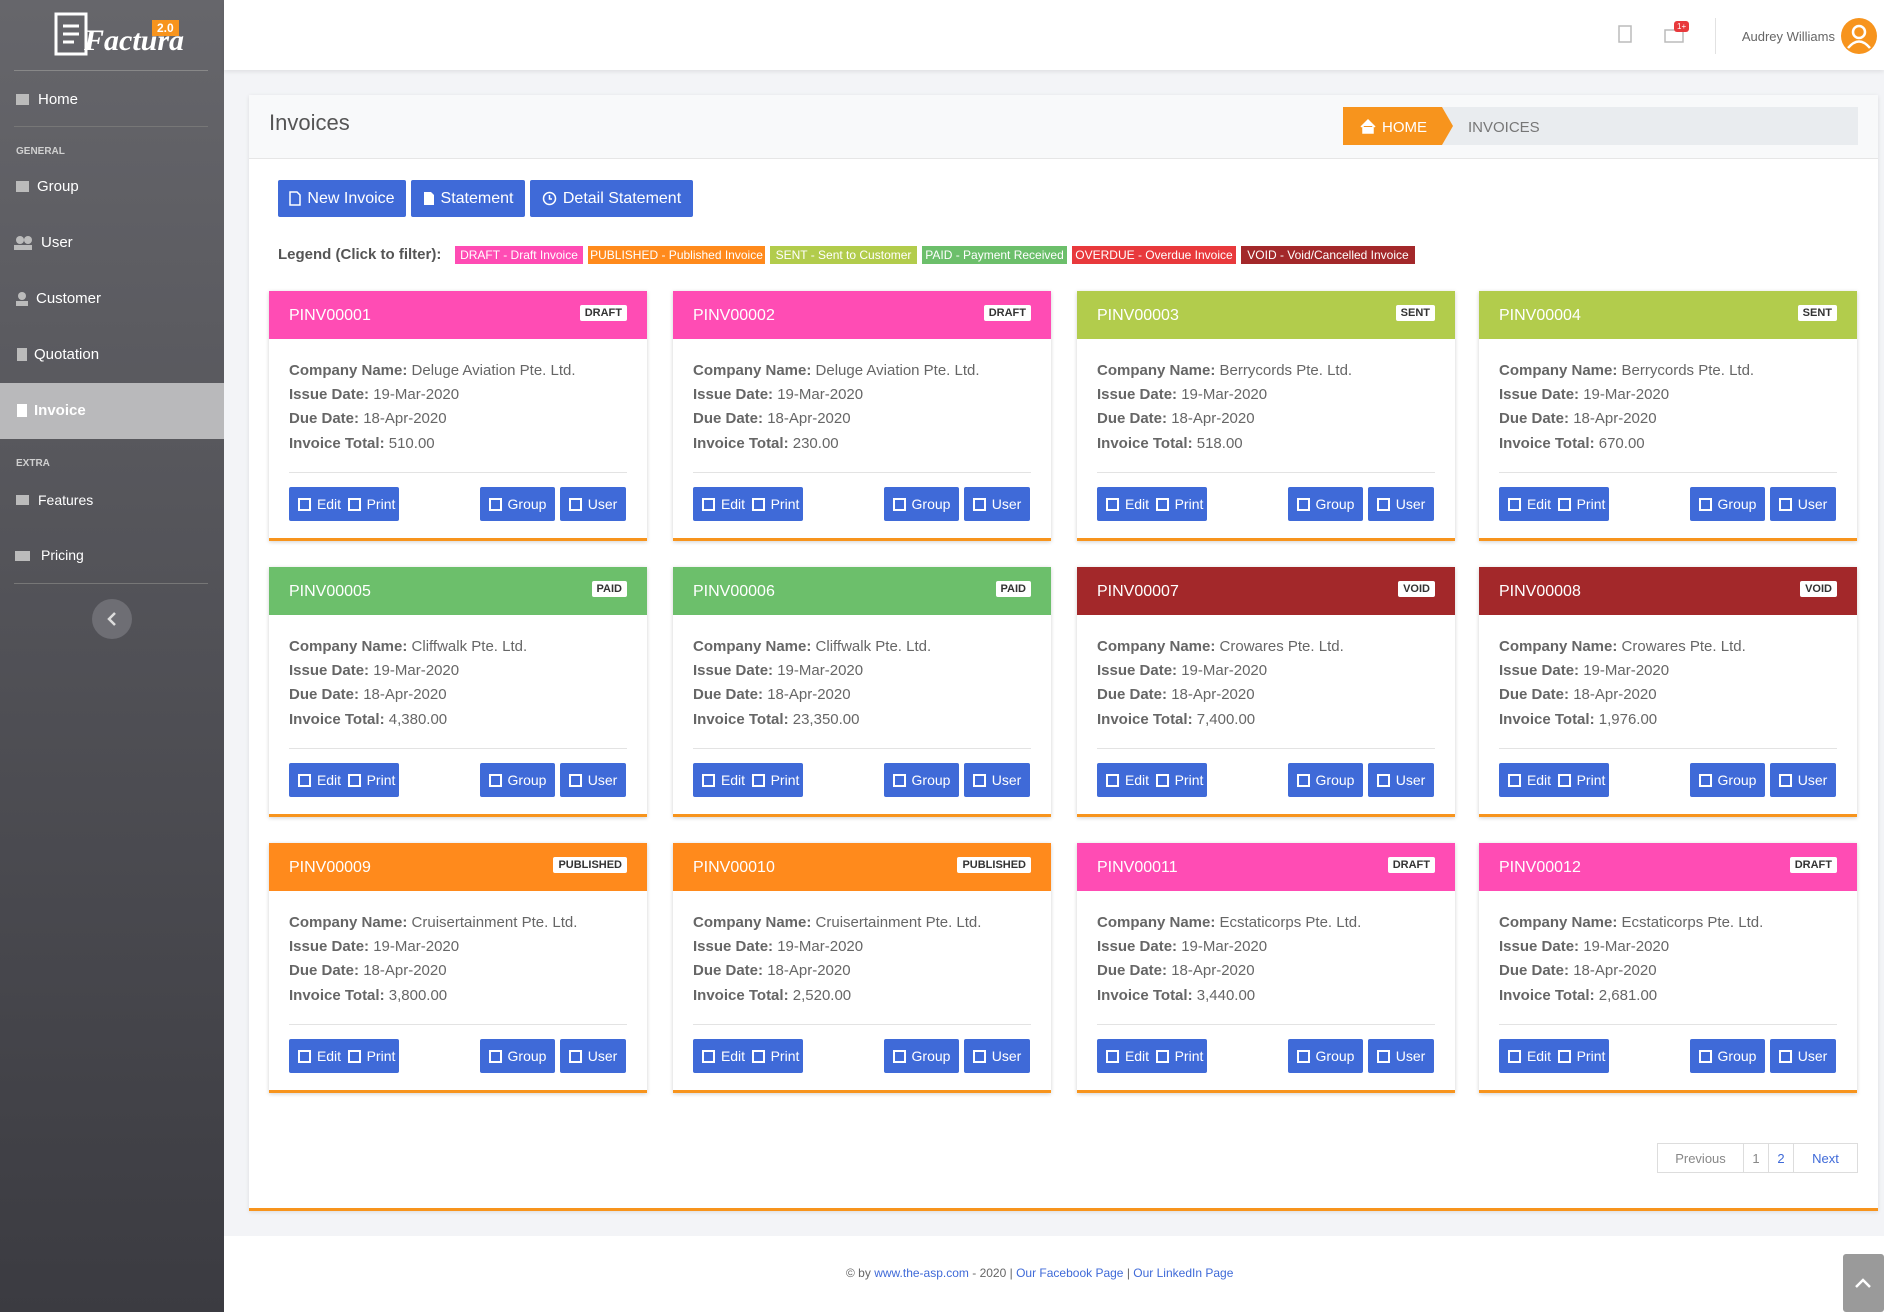 The width and height of the screenshot is (1884, 1312). What do you see at coordinates (734, 591) in the screenshot?
I see `invoice-id: PINV00006` at bounding box center [734, 591].